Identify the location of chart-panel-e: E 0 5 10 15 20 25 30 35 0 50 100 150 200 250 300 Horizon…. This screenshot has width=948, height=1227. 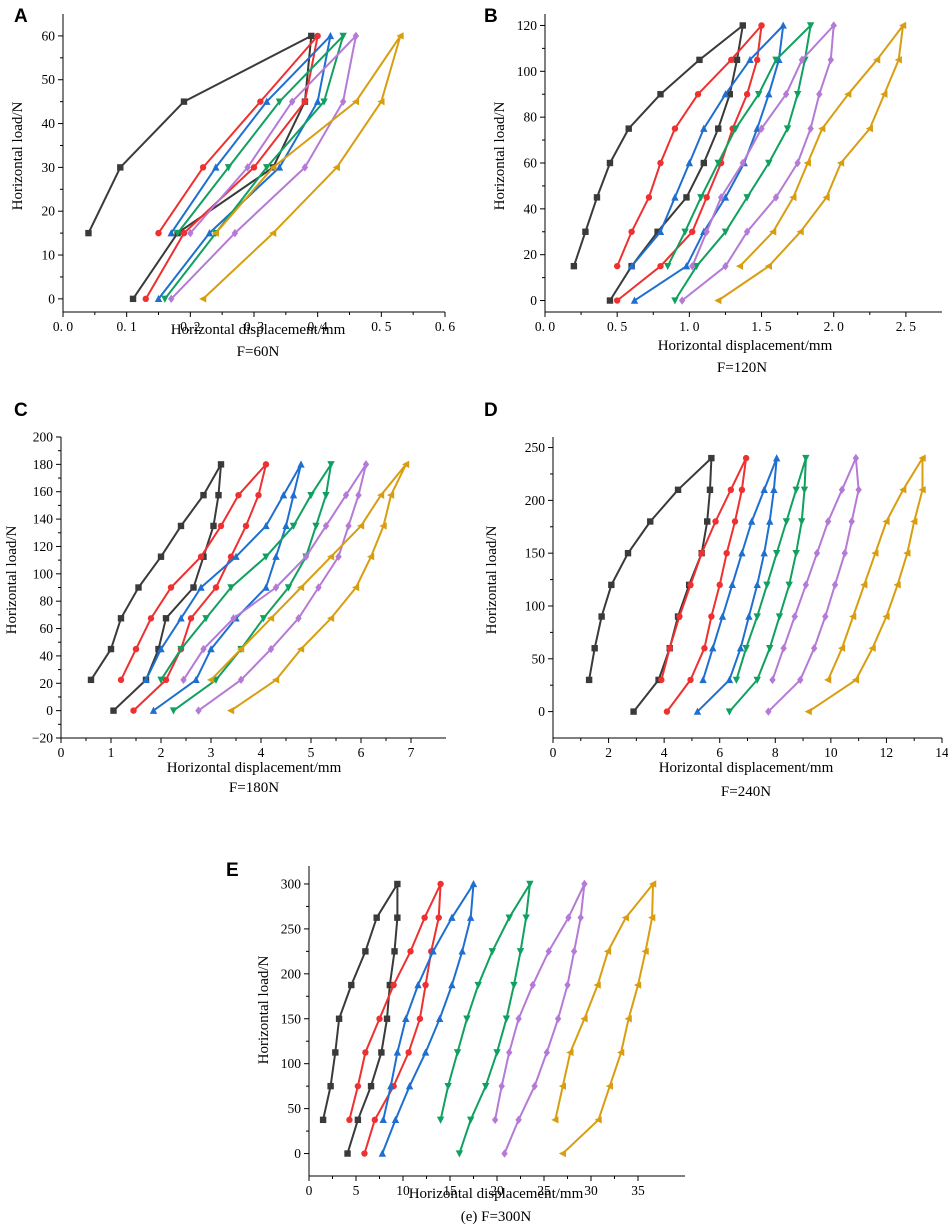
(455, 1042).